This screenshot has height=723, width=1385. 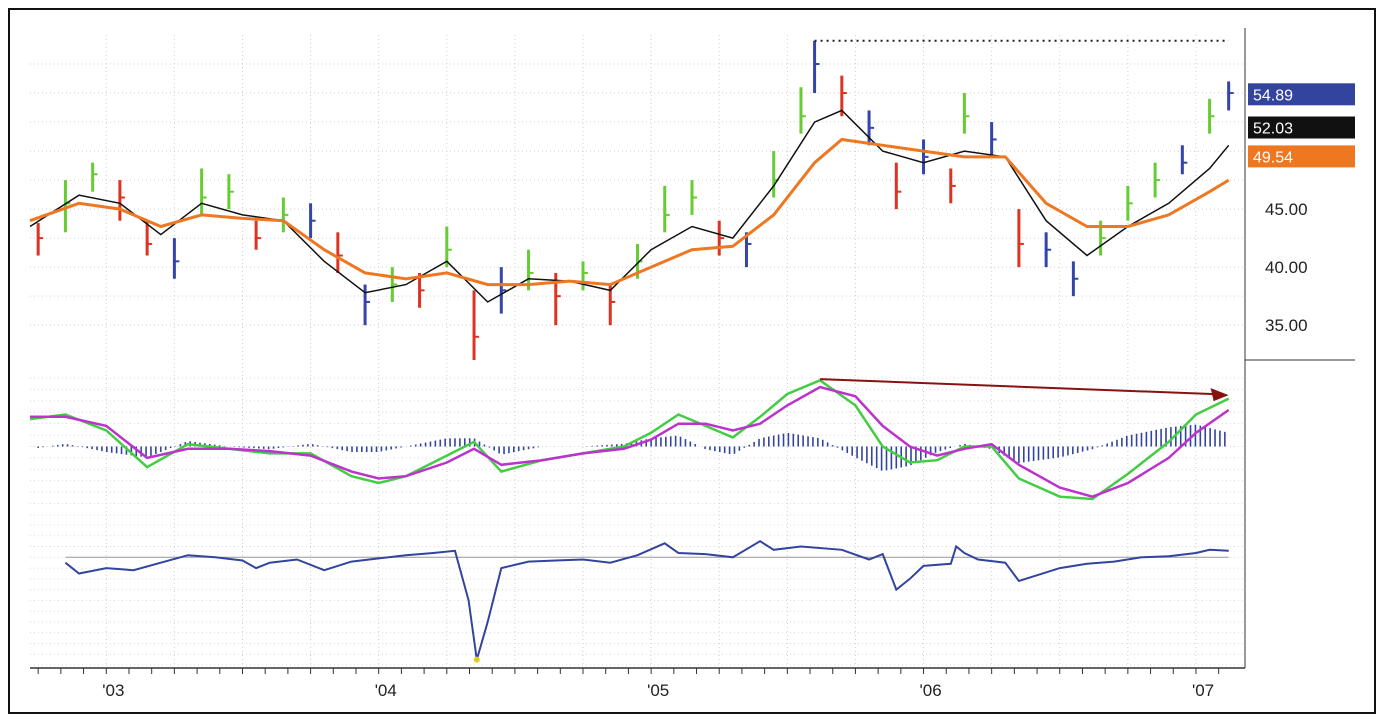 What do you see at coordinates (1286, 209) in the screenshot?
I see `y-tick-label: 45.00` at bounding box center [1286, 209].